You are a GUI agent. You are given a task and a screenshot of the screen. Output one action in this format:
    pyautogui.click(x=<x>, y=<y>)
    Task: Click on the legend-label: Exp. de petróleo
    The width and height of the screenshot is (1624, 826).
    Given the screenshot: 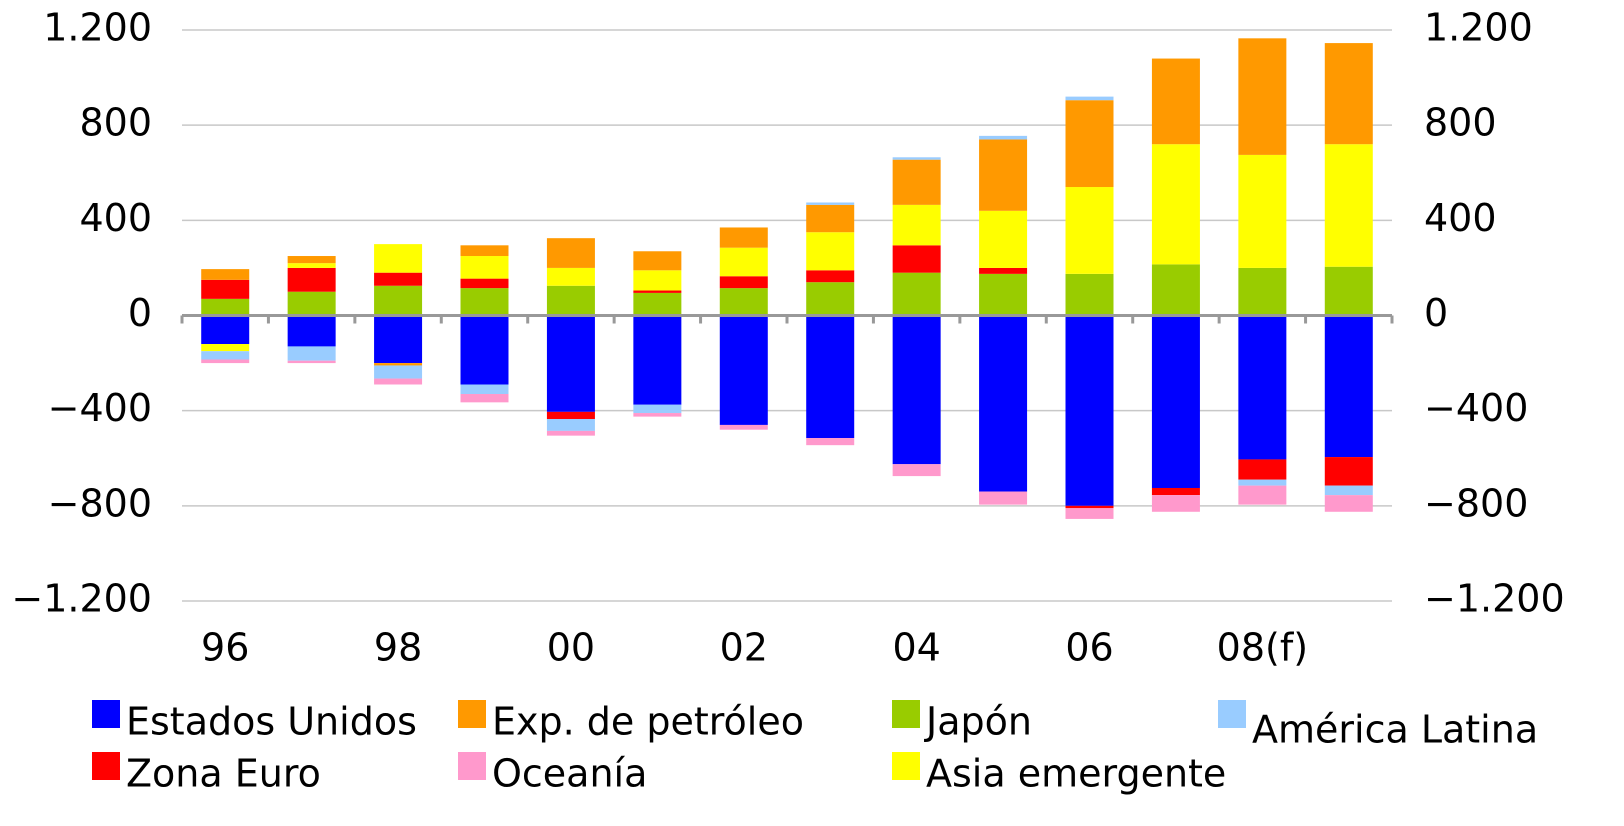 What is the action you would take?
    pyautogui.click(x=648, y=722)
    